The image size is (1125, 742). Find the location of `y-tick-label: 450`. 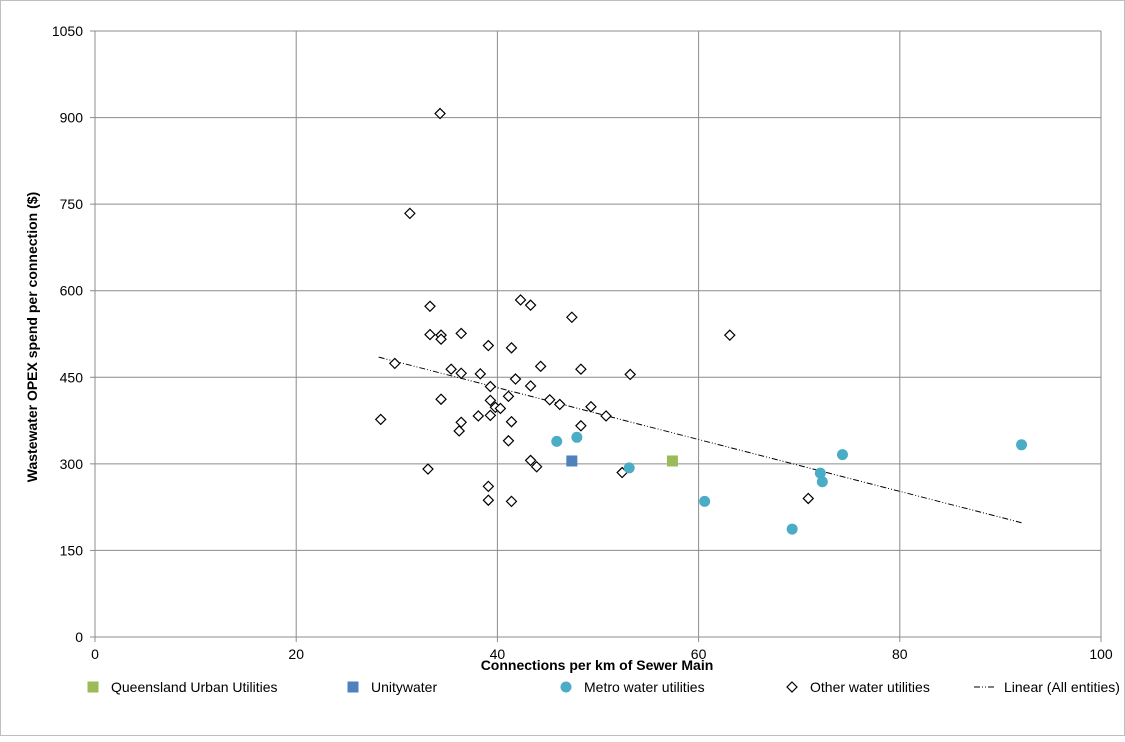

y-tick-label: 450 is located at coordinates (72, 377).